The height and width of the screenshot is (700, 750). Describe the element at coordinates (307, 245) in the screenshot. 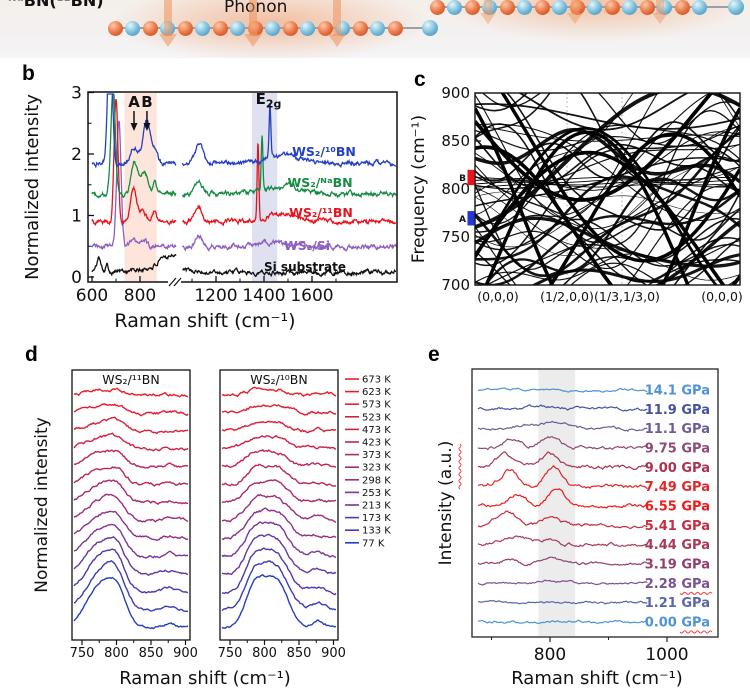

I see `svg-text: WS₂/Si` at that location.